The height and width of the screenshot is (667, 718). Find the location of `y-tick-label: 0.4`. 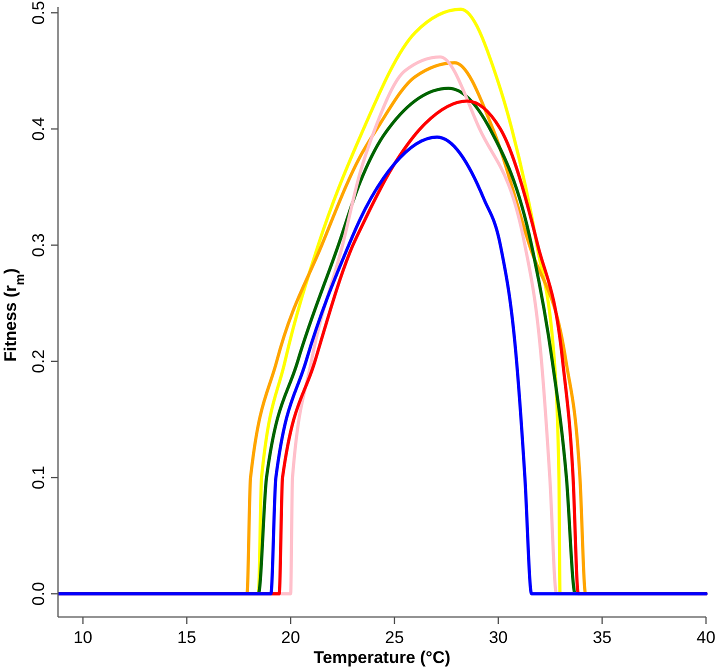

y-tick-label: 0.4 is located at coordinates (38, 129).